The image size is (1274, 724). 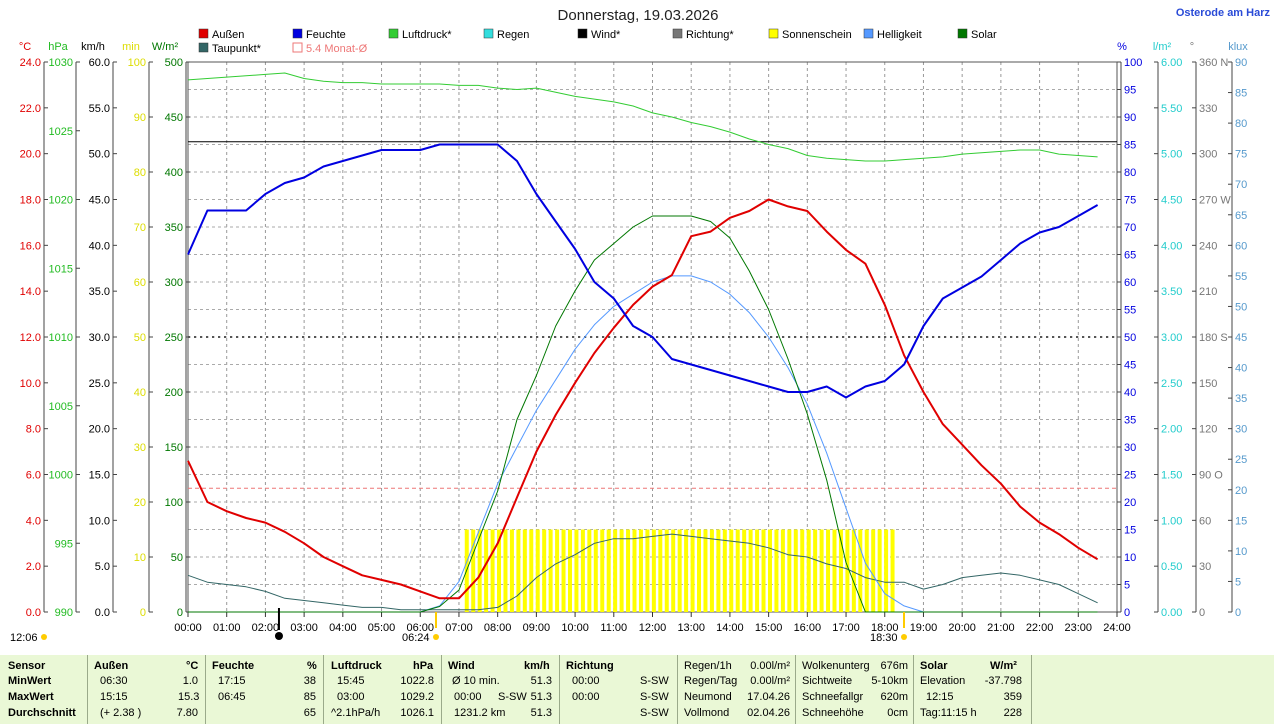 I want to click on tick-label: 40.0, so click(x=99, y=246).